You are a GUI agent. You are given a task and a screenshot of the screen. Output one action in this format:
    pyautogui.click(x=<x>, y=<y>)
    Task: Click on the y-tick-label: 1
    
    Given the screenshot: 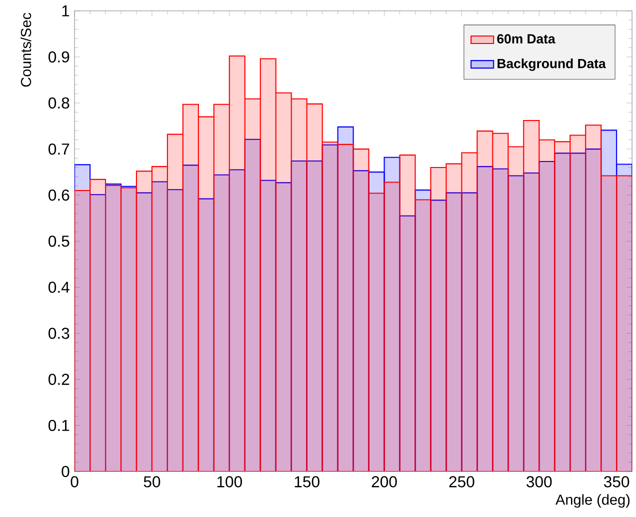 What is the action you would take?
    pyautogui.click(x=66, y=10)
    